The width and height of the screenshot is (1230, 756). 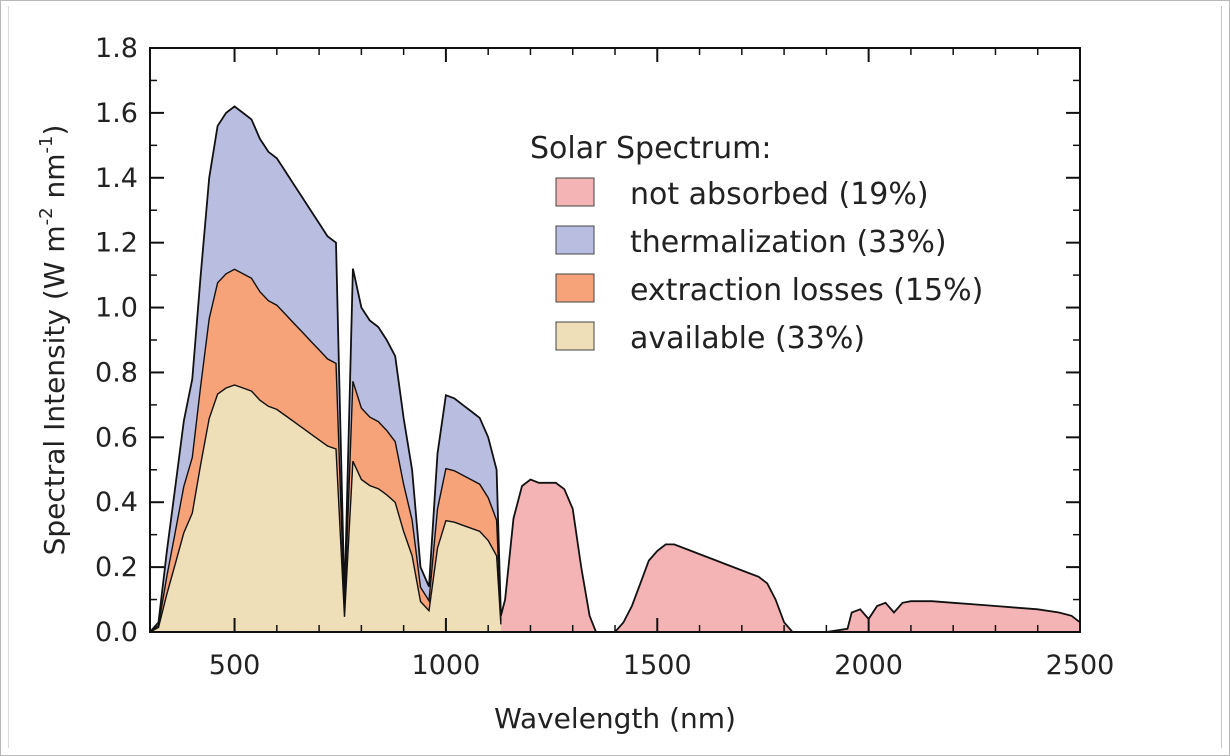 I want to click on legend-label-available: available (33%), so click(x=747, y=338).